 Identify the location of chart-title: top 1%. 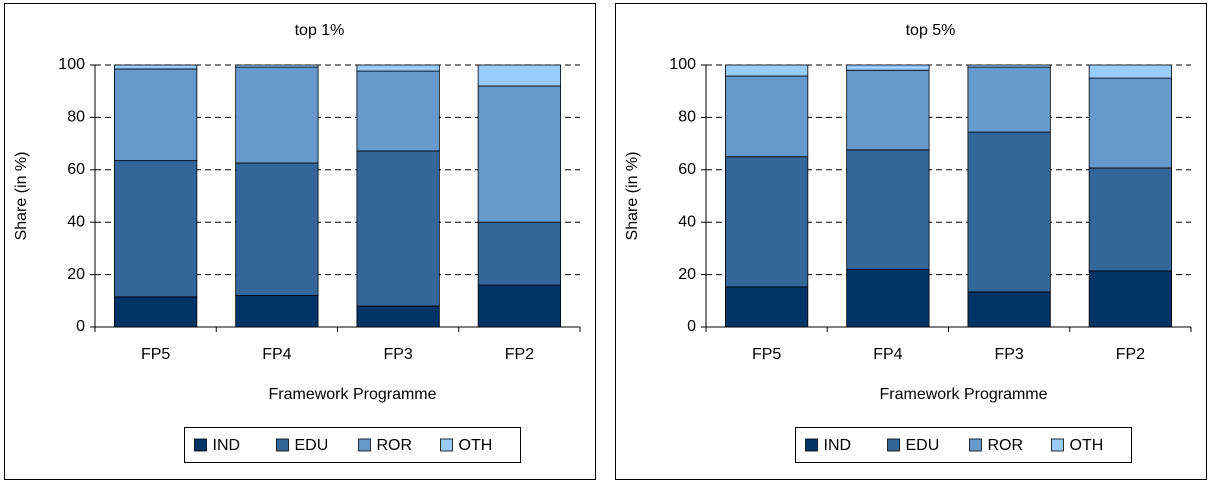
(320, 30).